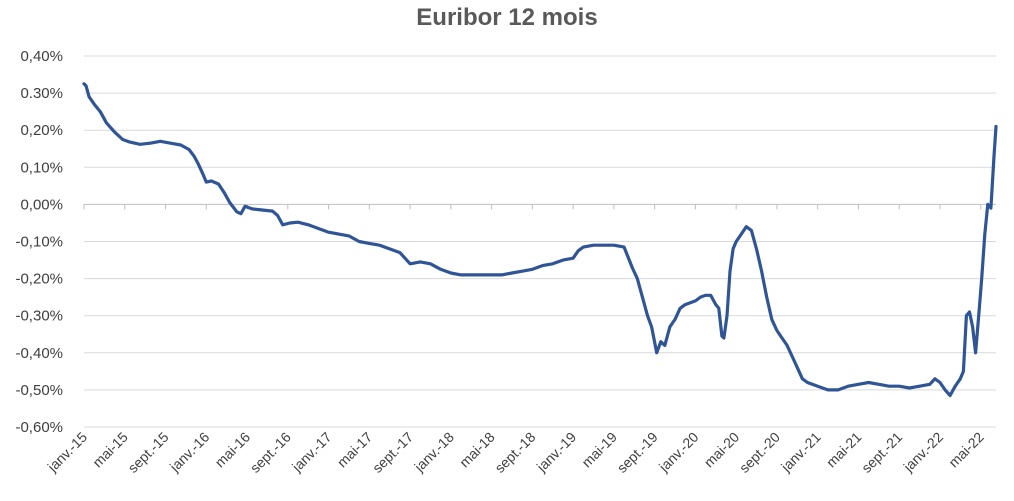 This screenshot has width=1014, height=501. What do you see at coordinates (637, 452) in the screenshot?
I see `x-tick-label: sept.-19` at bounding box center [637, 452].